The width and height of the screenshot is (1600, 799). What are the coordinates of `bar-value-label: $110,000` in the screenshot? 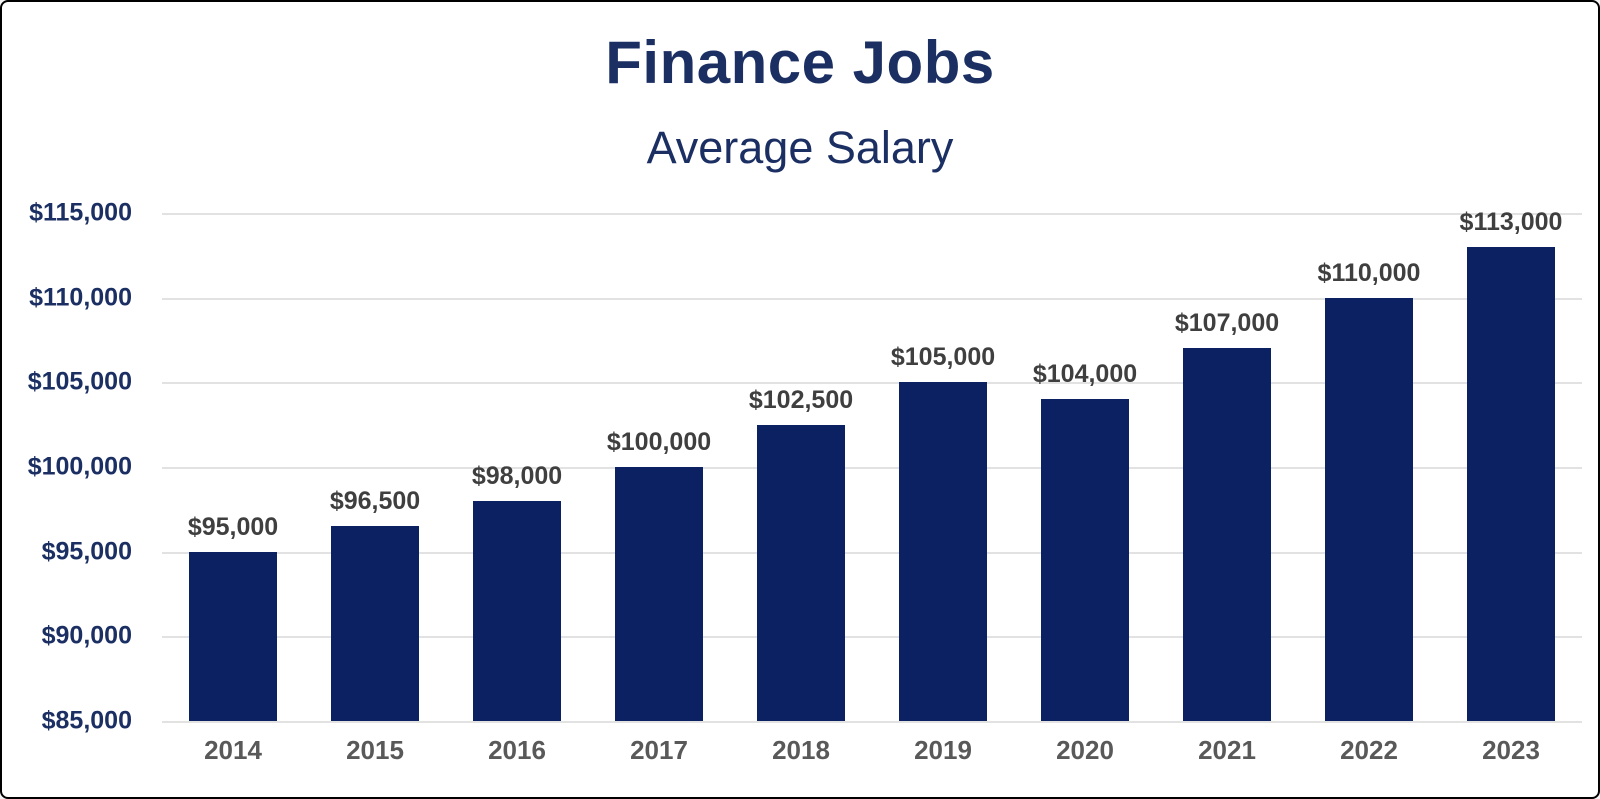 It's located at (1369, 273).